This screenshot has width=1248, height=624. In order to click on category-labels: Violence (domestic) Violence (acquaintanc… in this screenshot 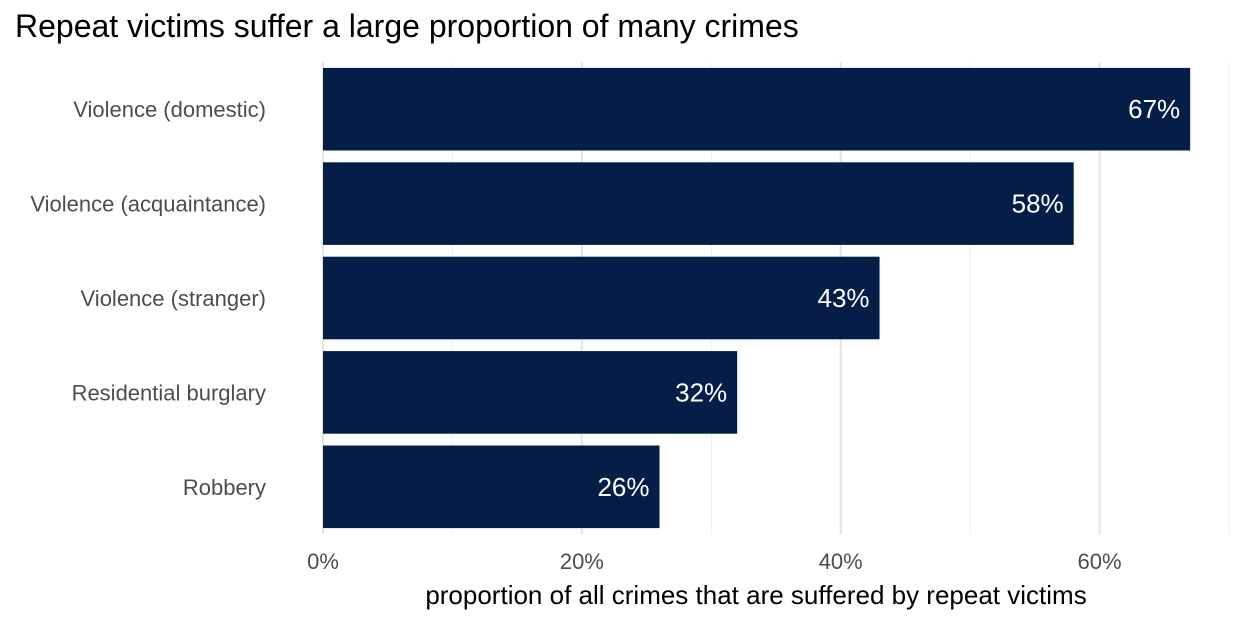, I will do `click(148, 298)`.